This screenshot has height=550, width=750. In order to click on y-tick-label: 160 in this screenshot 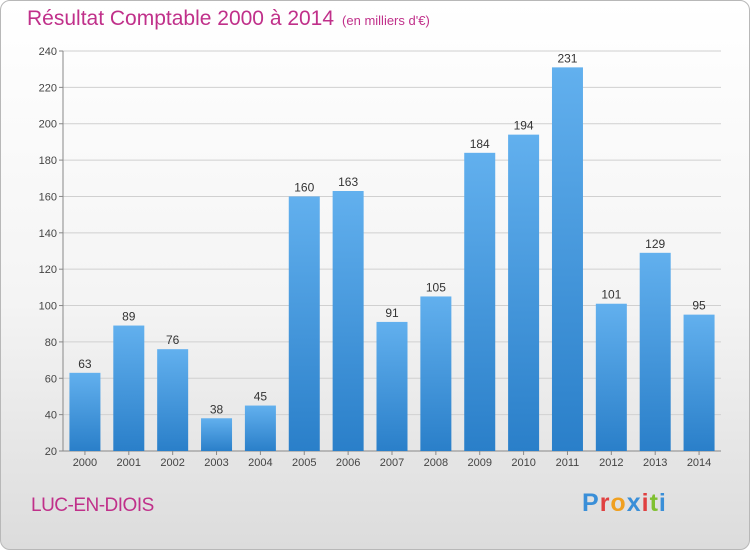, I will do `click(48, 197)`.